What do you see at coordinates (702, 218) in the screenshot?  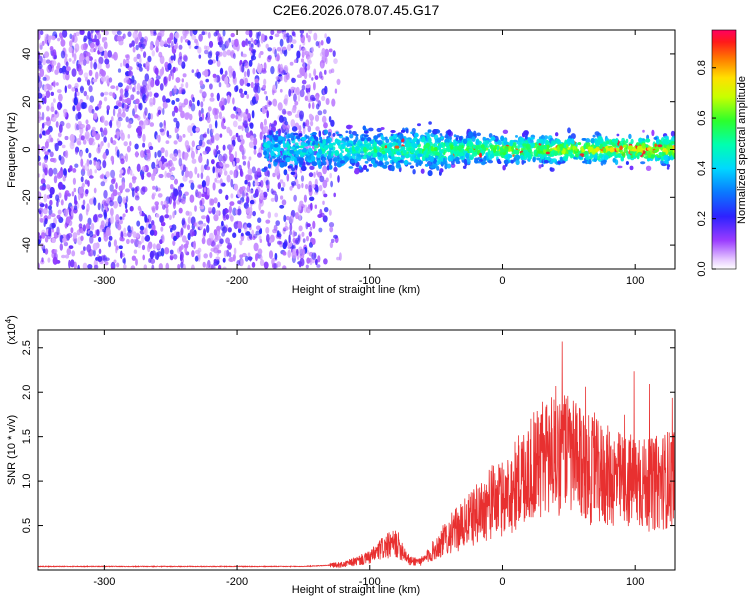 I see `colorbar-tick-label: 0.2` at bounding box center [702, 218].